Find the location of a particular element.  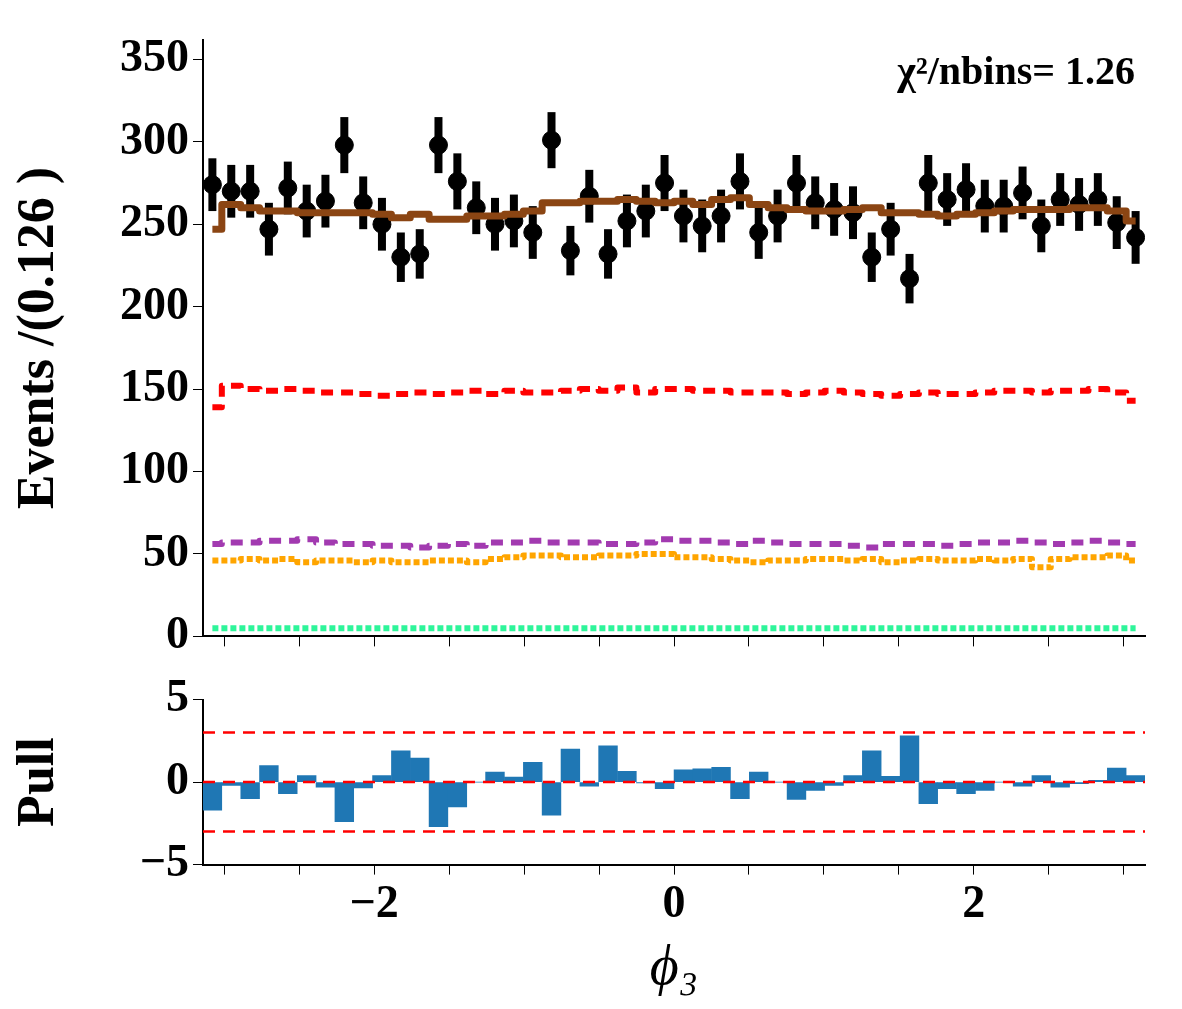

y-tick-label: 350 is located at coordinates (154, 56).